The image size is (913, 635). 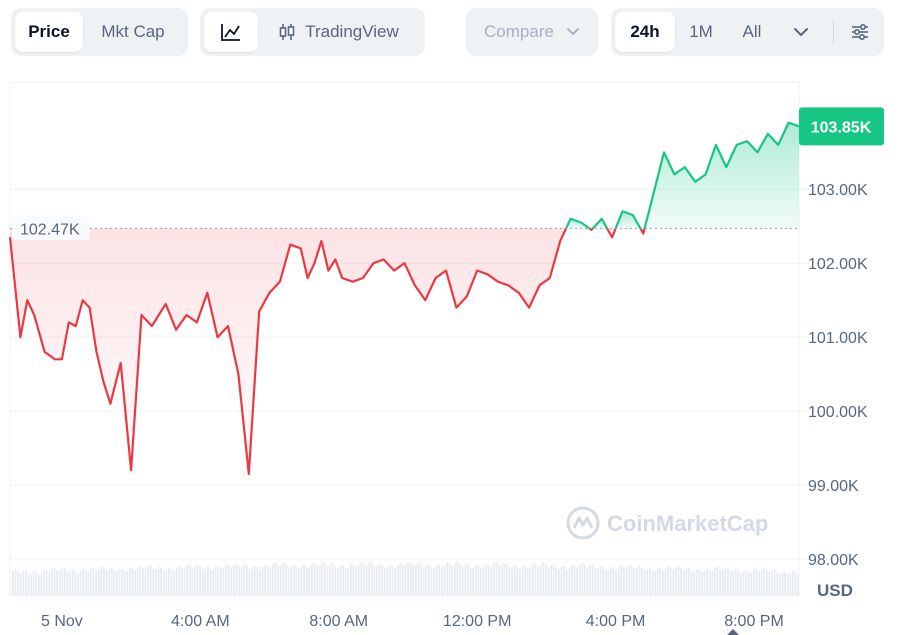 What do you see at coordinates (645, 32) in the screenshot?
I see `tab-24h: 24h` at bounding box center [645, 32].